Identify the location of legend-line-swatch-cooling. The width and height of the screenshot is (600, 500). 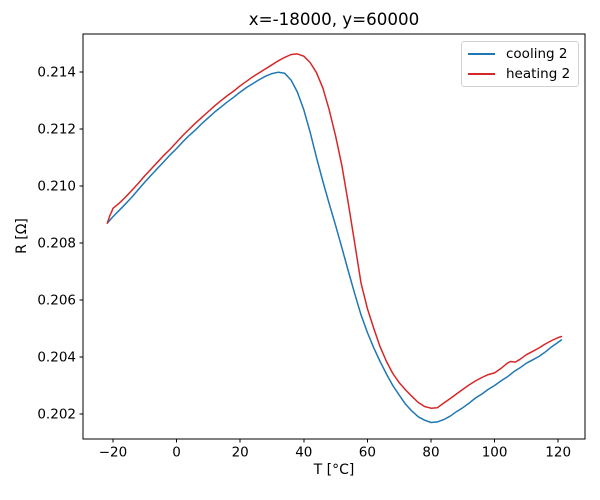
(481, 53).